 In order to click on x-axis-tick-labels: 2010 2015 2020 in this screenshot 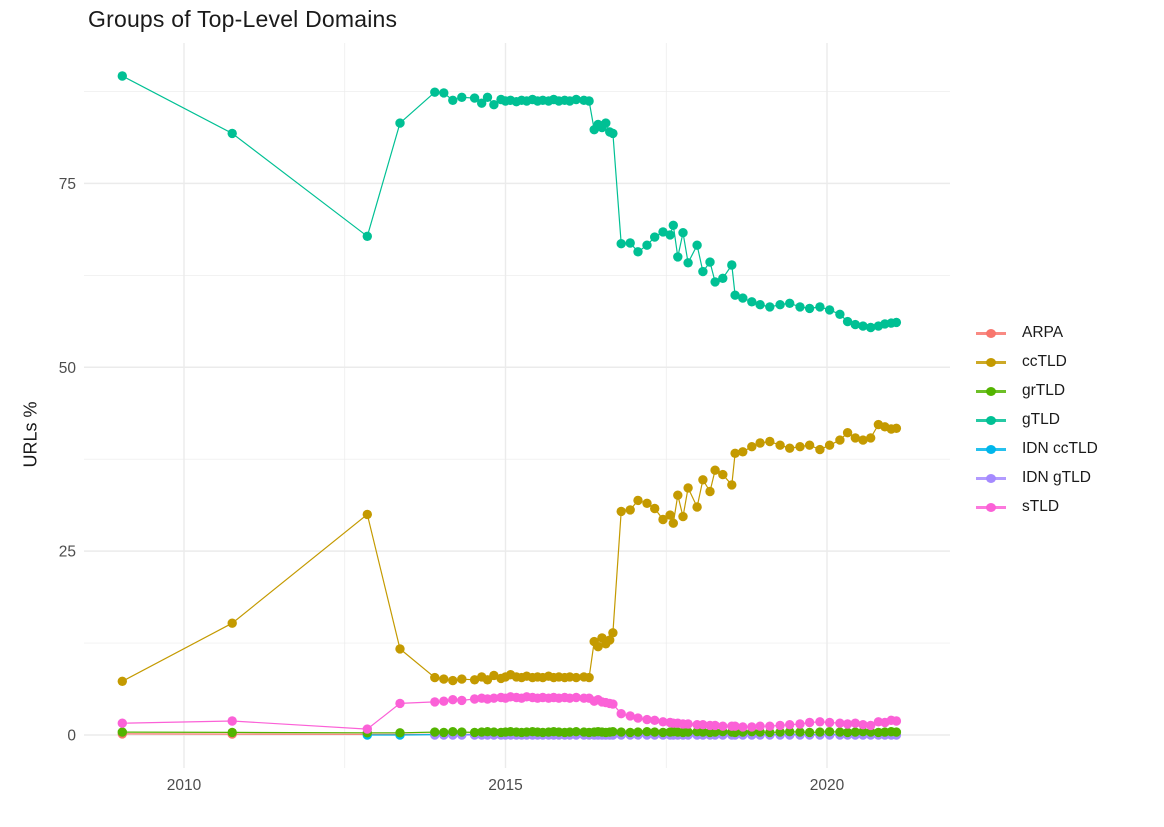, I will do `click(506, 785)`.